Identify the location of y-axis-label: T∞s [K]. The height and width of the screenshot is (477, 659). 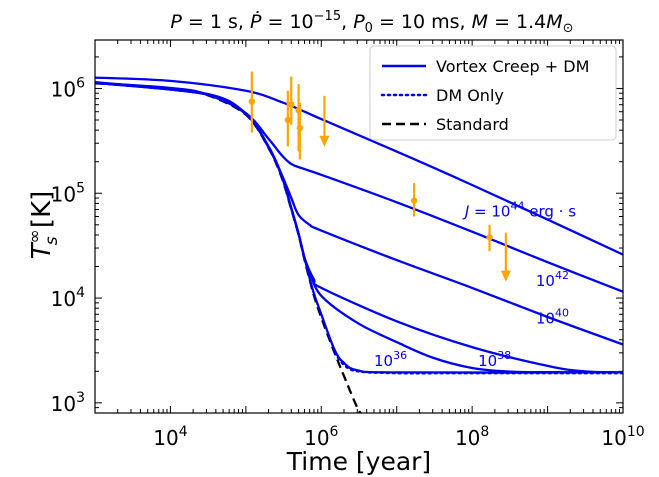
(43, 225).